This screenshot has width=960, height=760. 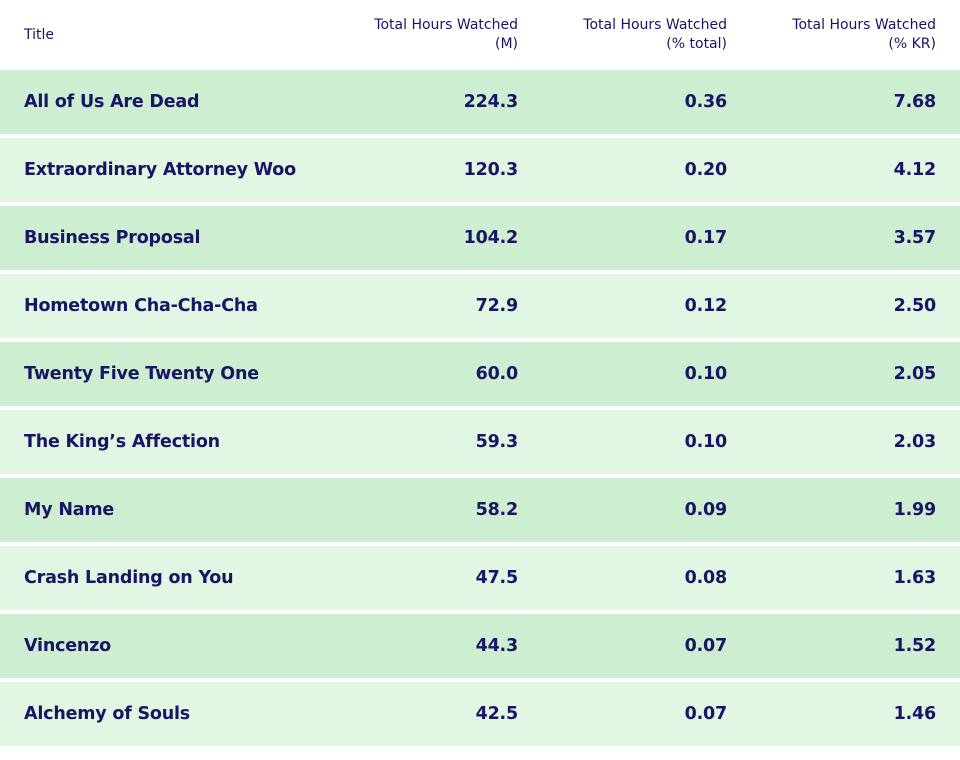 What do you see at coordinates (497, 510) in the screenshot?
I see `cell-hours-m: 58.2` at bounding box center [497, 510].